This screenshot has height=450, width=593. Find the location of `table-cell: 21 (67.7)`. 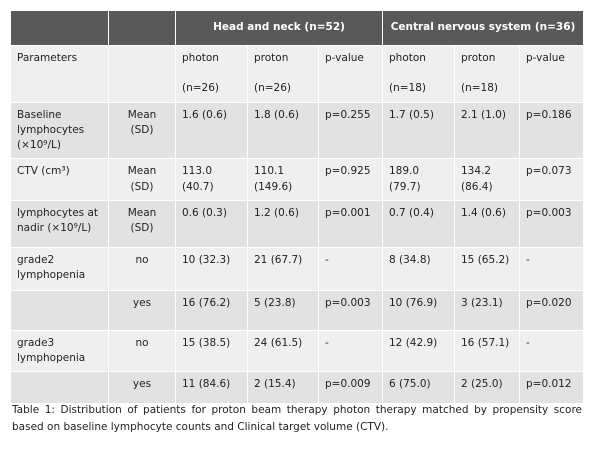

table-cell: 21 (67.7) is located at coordinates (283, 268).